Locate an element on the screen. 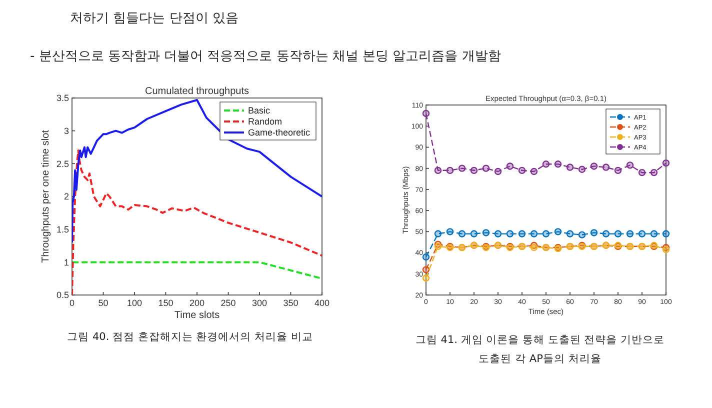  legend-label: Game-theoretic is located at coordinates (279, 133).